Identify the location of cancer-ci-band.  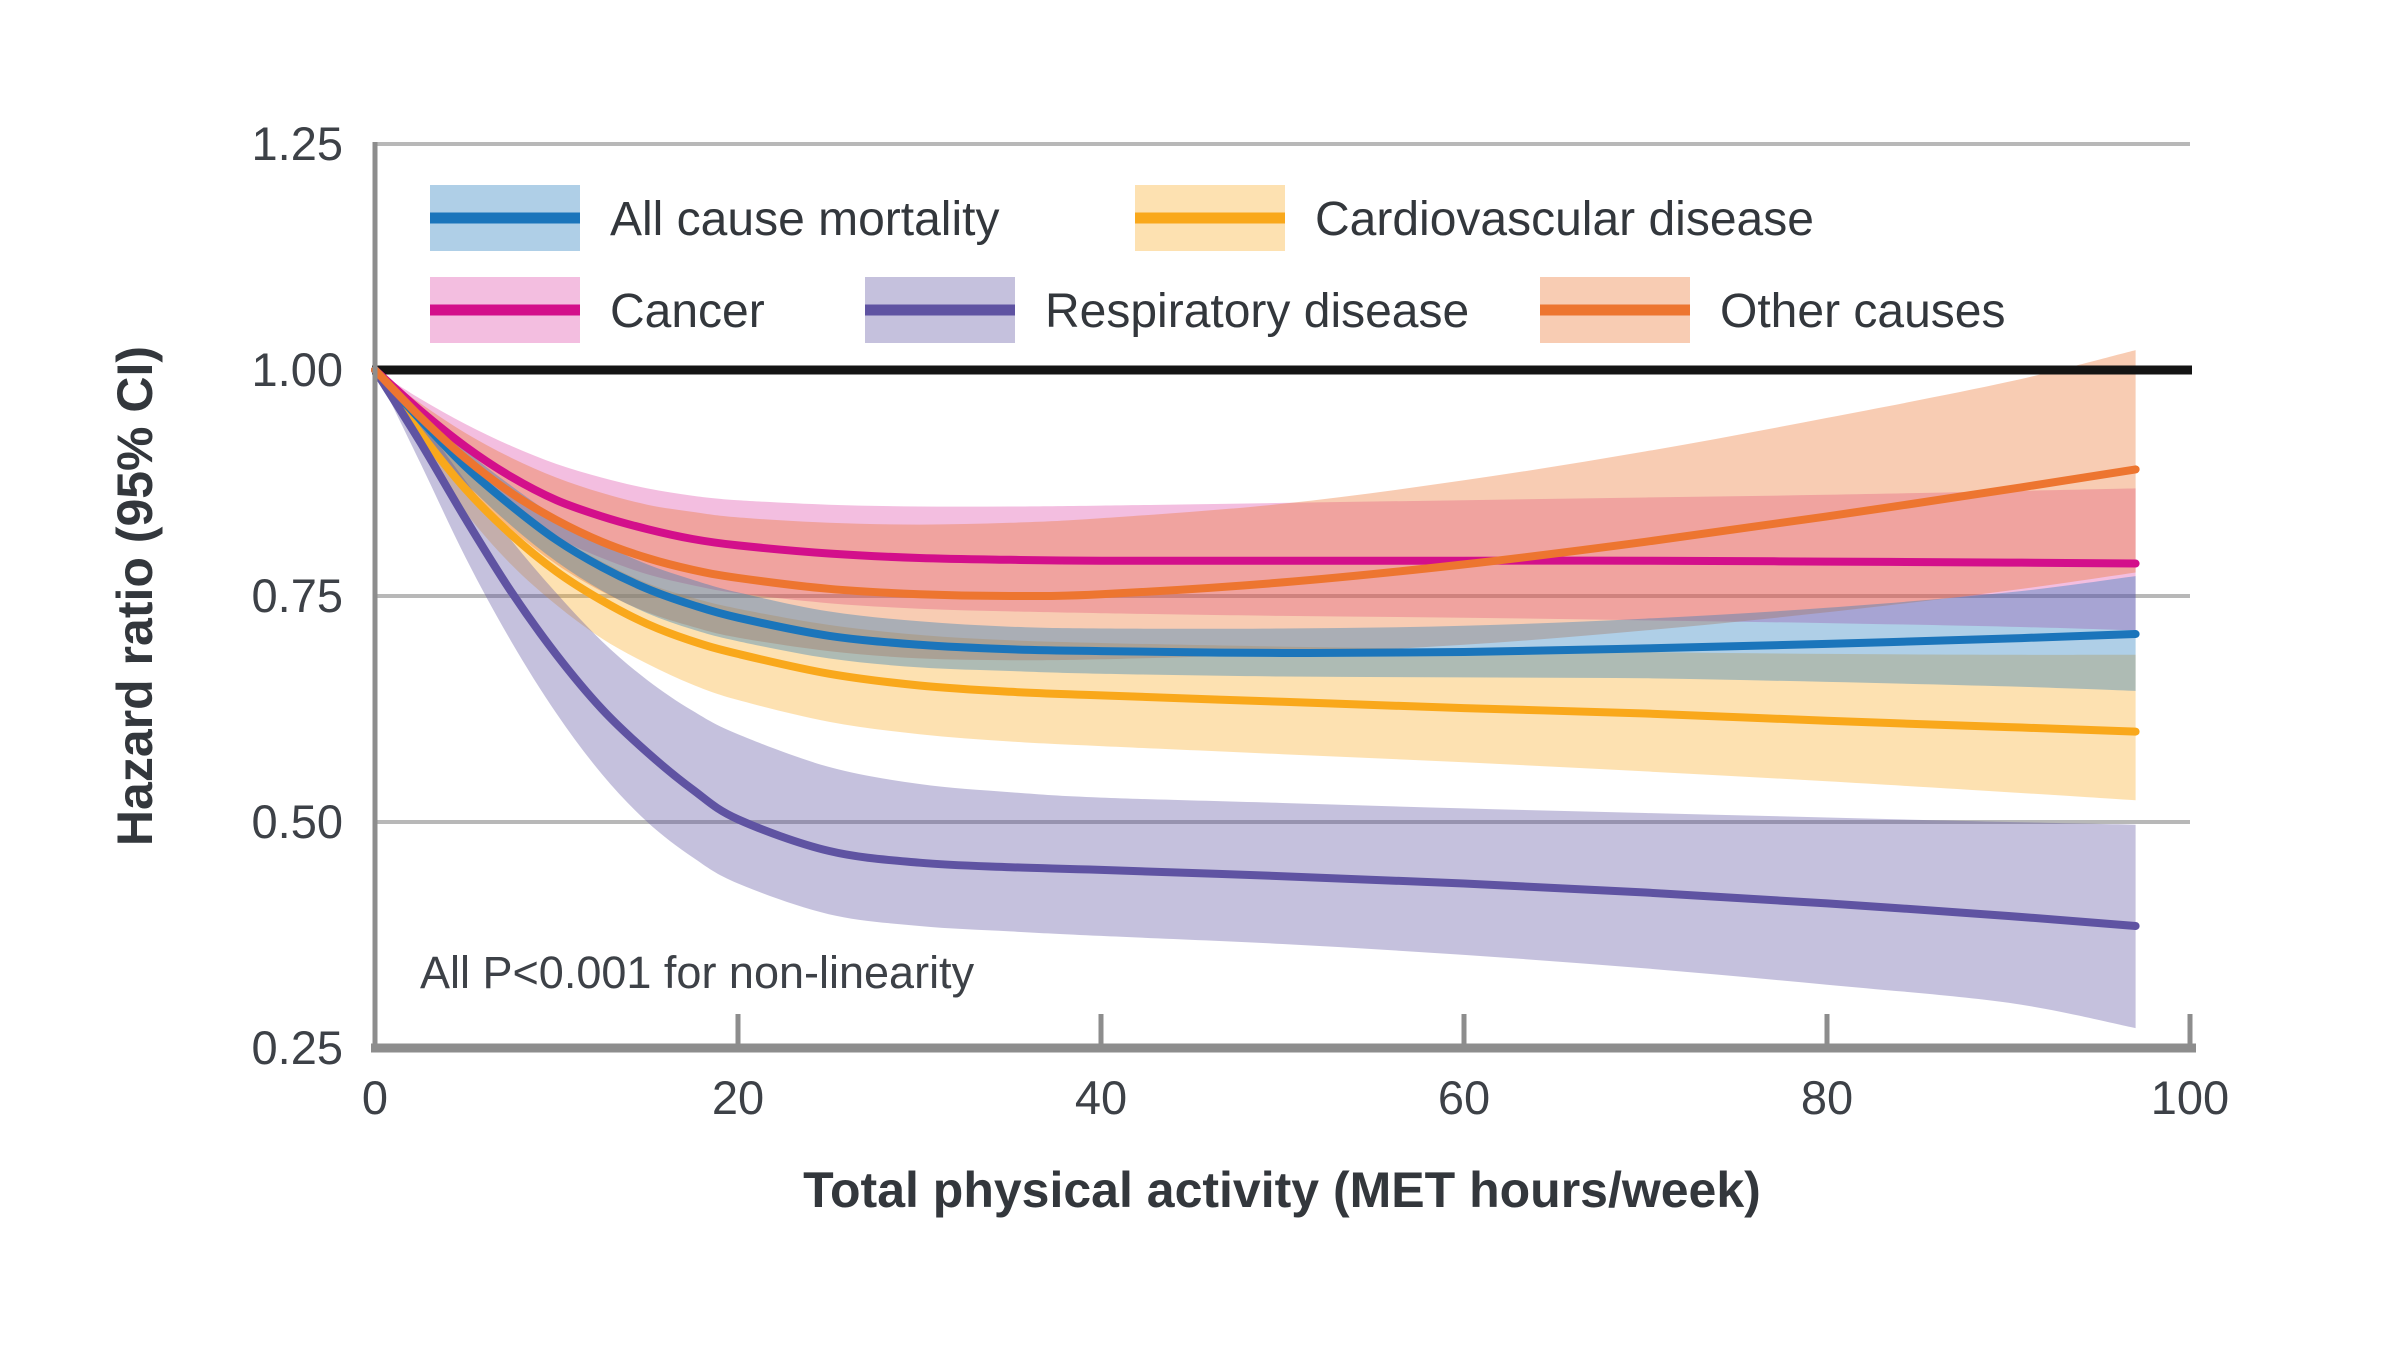
(1255, 500).